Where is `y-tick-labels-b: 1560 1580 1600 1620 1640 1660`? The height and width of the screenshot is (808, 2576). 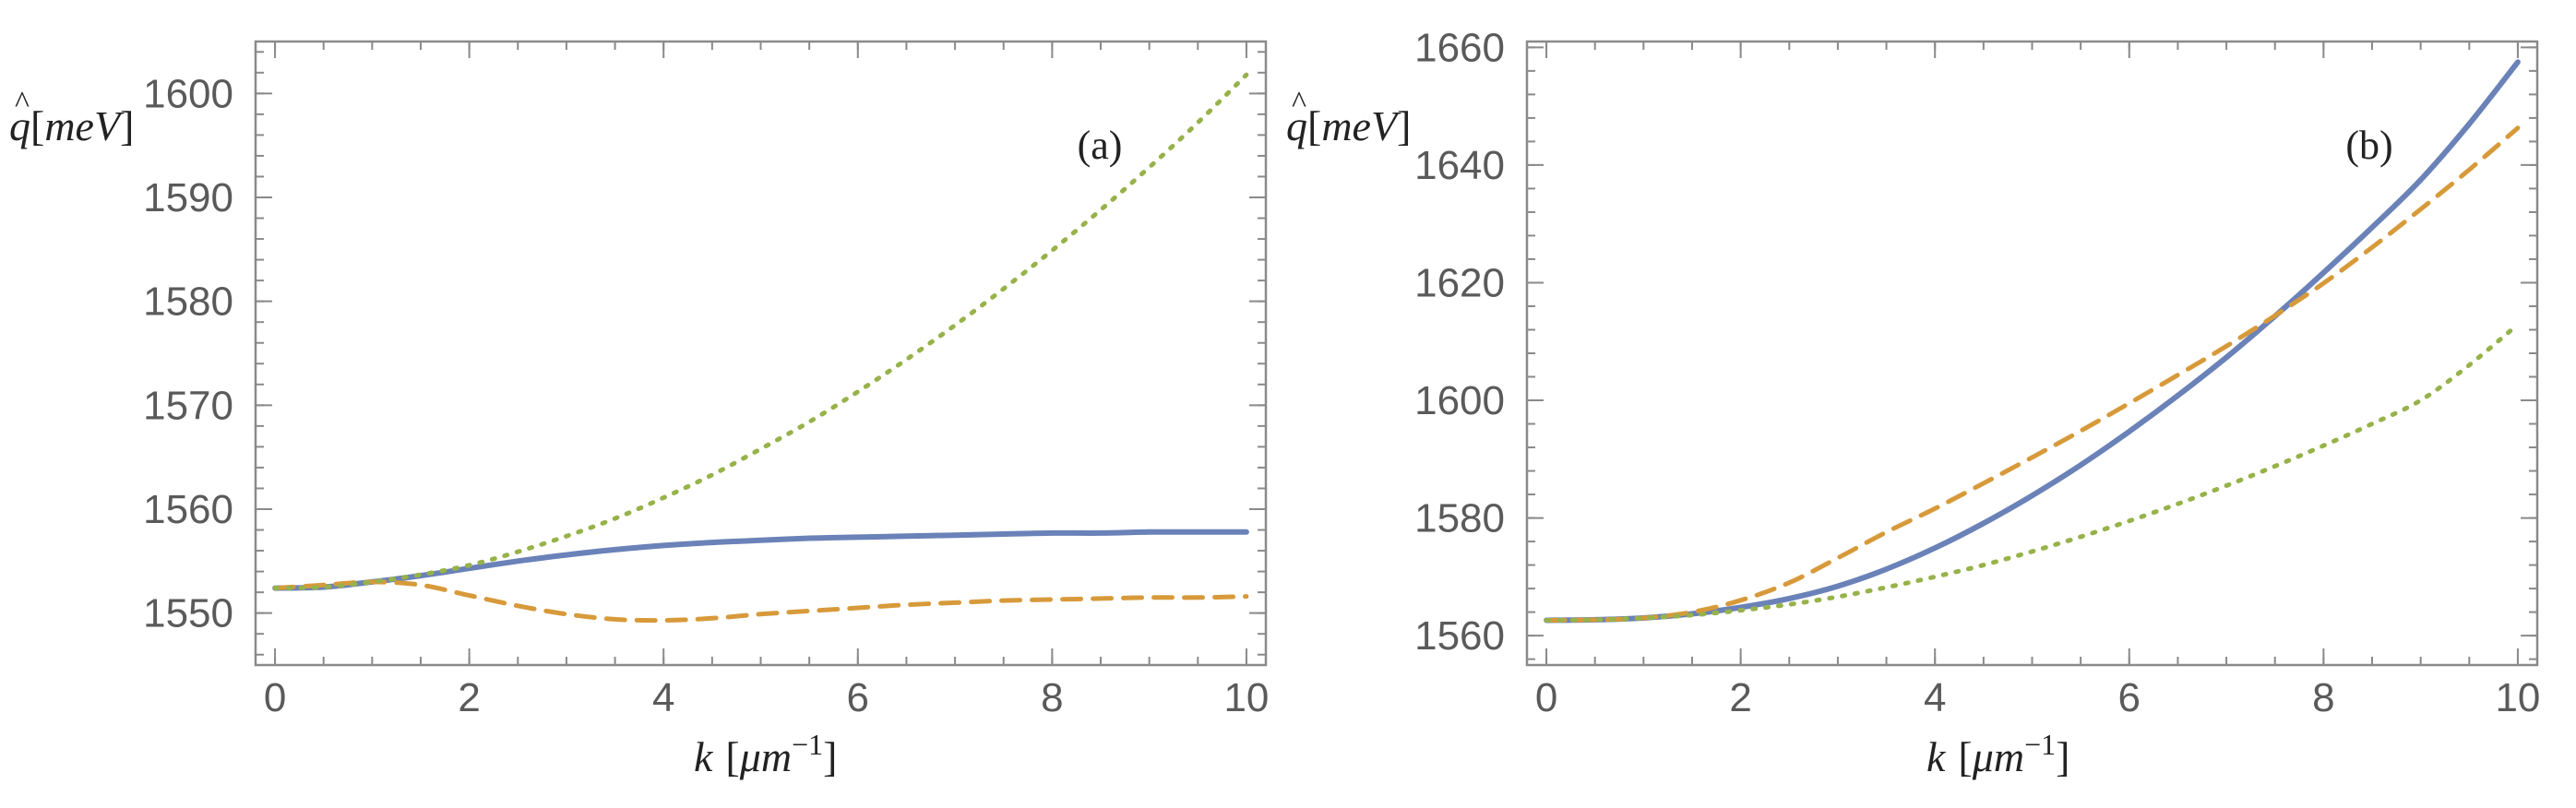 y-tick-labels-b: 1560 1580 1600 1620 1640 1660 is located at coordinates (1460, 342).